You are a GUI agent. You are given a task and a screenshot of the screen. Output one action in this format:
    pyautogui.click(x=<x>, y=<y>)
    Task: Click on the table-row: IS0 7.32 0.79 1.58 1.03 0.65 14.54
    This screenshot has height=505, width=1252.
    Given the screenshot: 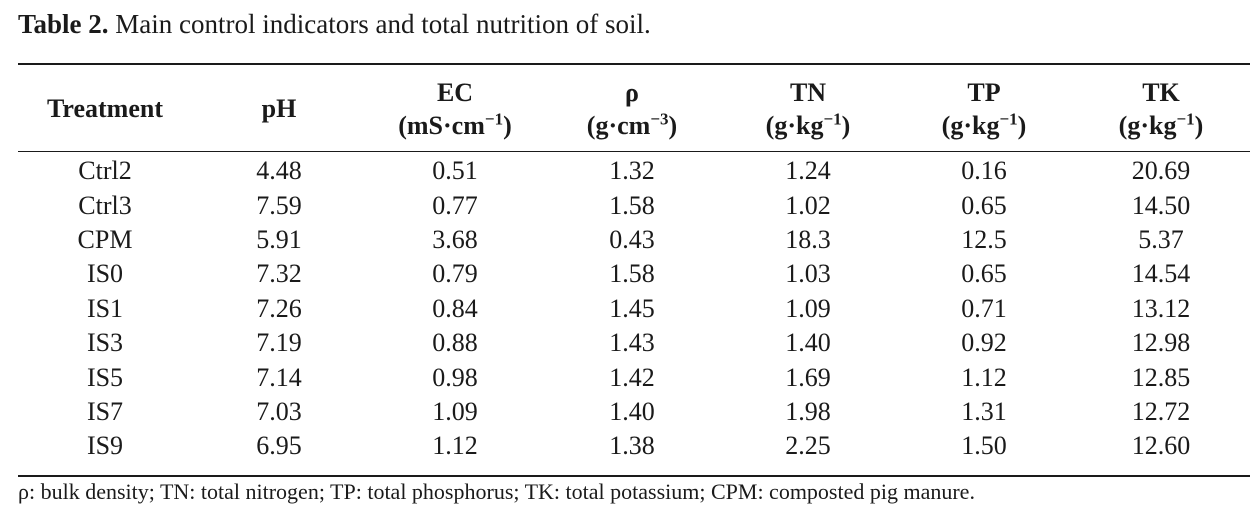 What is the action you would take?
    pyautogui.click(x=634, y=274)
    